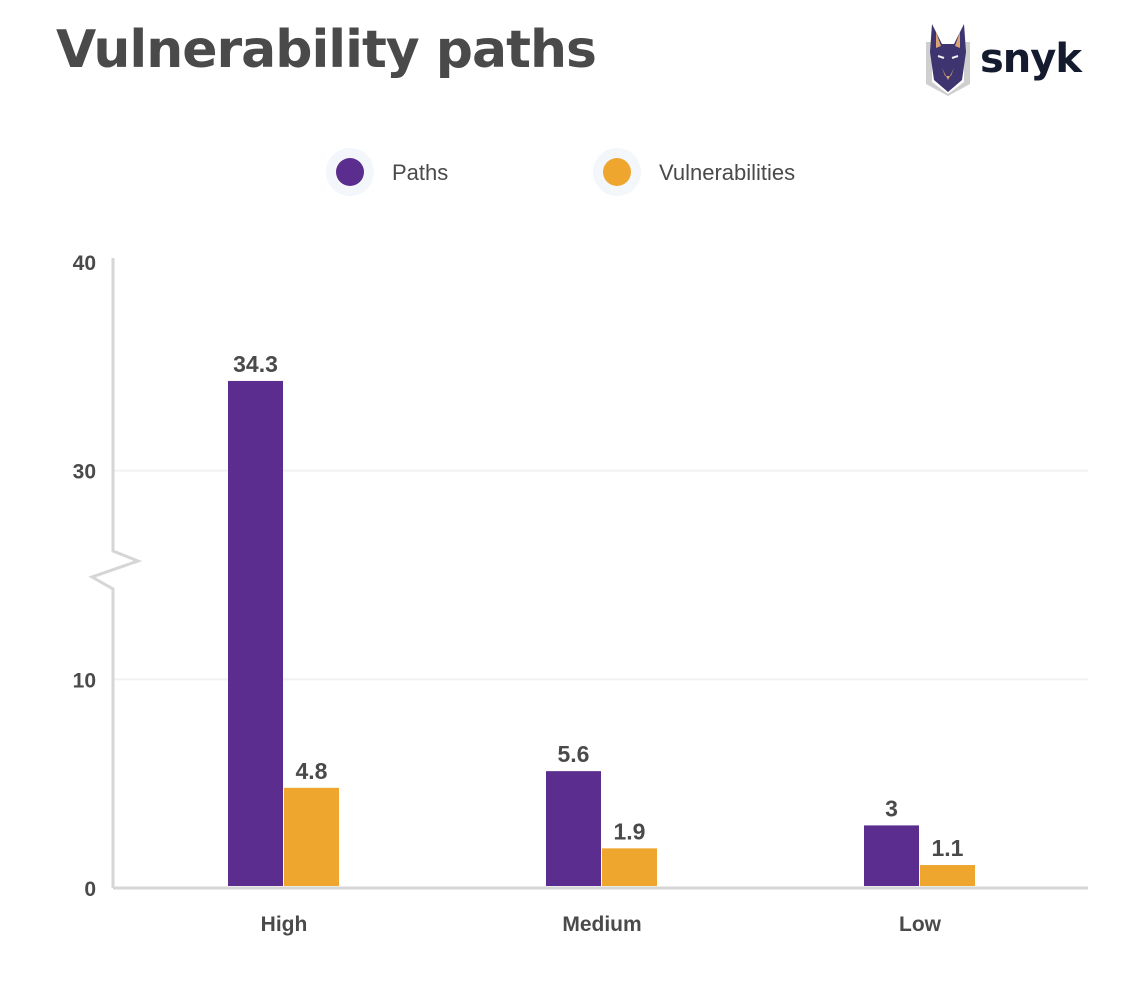  Describe the element at coordinates (629, 867) in the screenshot. I see `bar-vulnerabilities-medium` at that location.